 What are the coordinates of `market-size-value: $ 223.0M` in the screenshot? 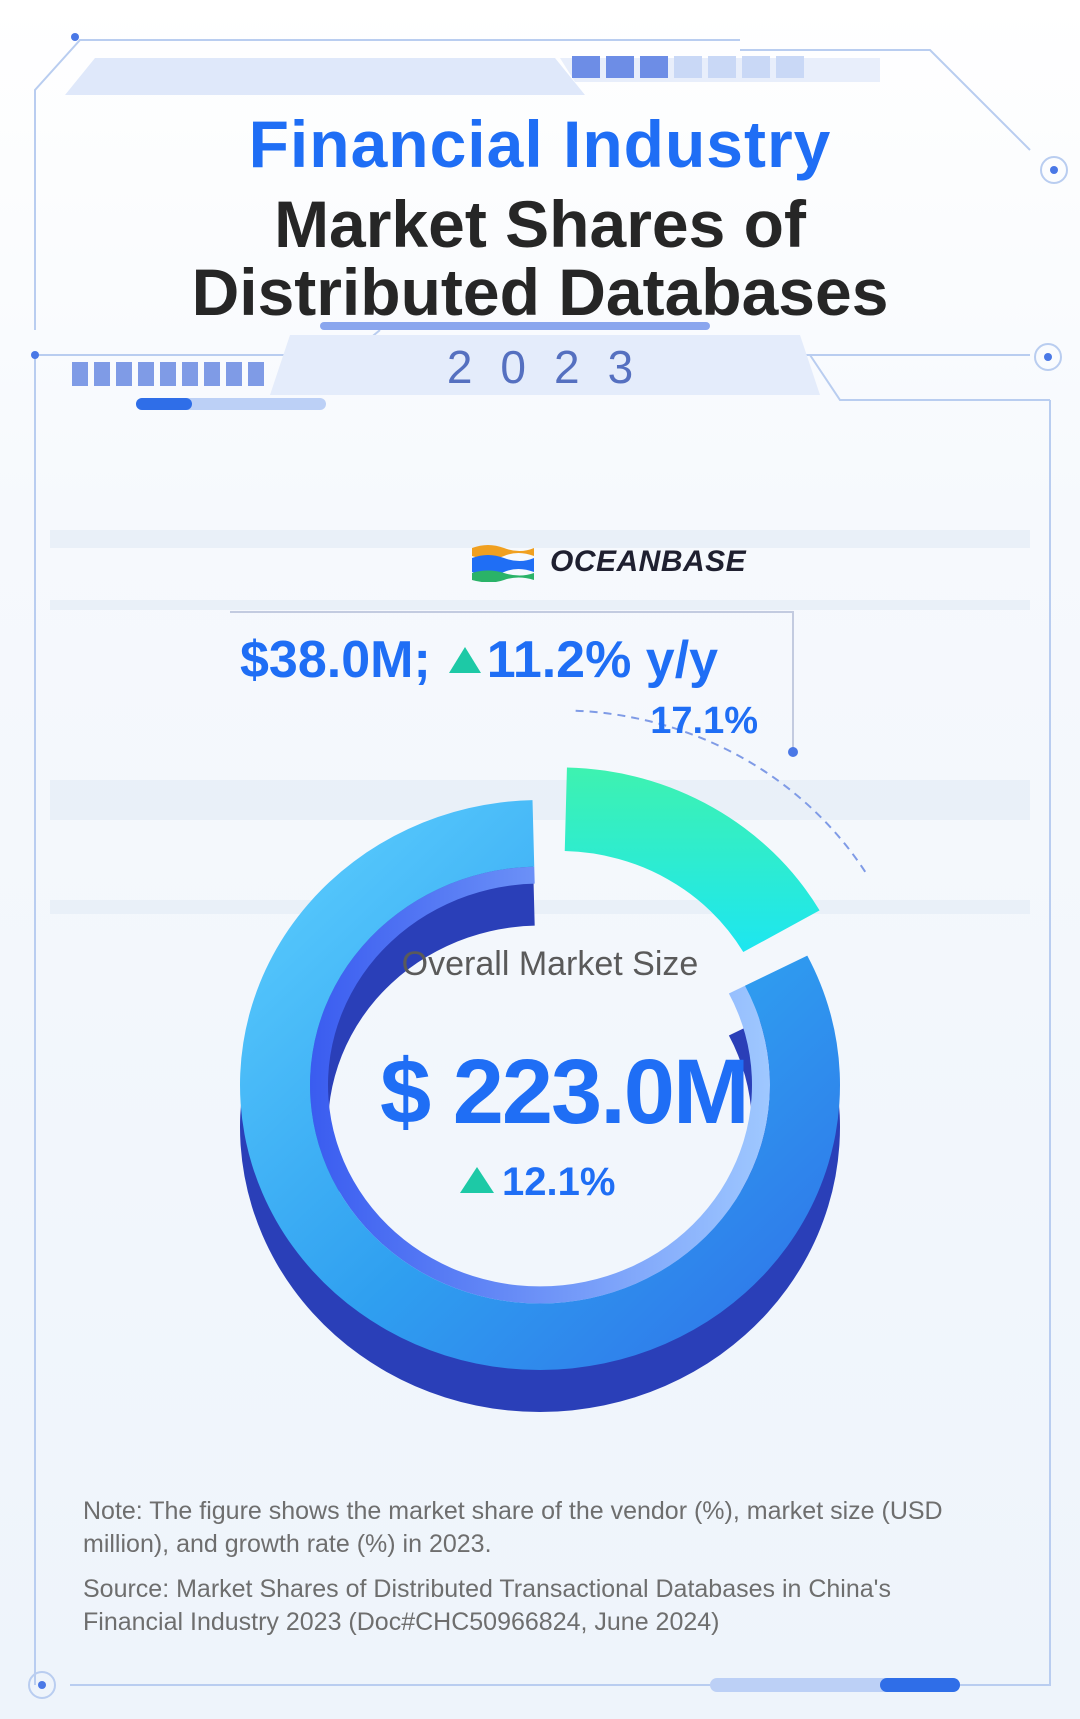 It's located at (550, 1092).